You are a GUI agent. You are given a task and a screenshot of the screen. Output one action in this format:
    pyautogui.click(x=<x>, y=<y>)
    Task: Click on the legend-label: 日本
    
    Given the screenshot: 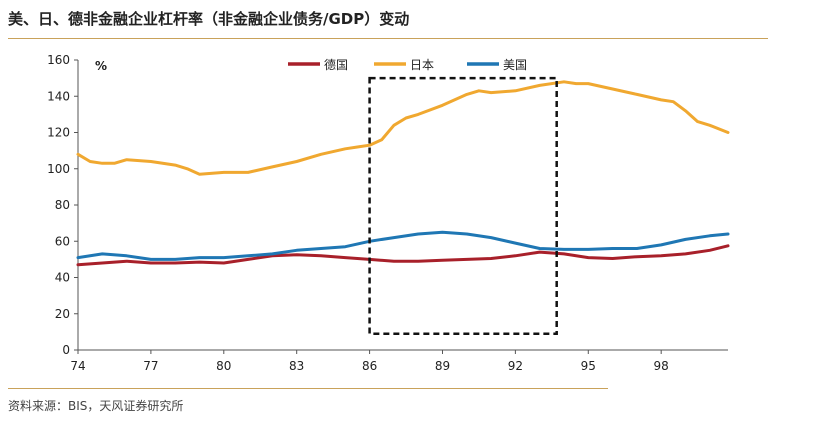 What is the action you would take?
    pyautogui.click(x=422, y=65)
    